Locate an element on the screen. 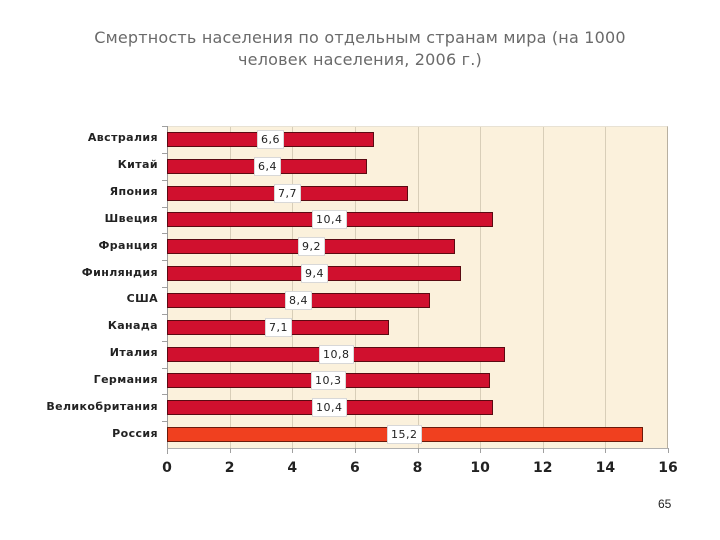 The width and height of the screenshot is (720, 540). x-tick-label: 4 is located at coordinates (292, 468).